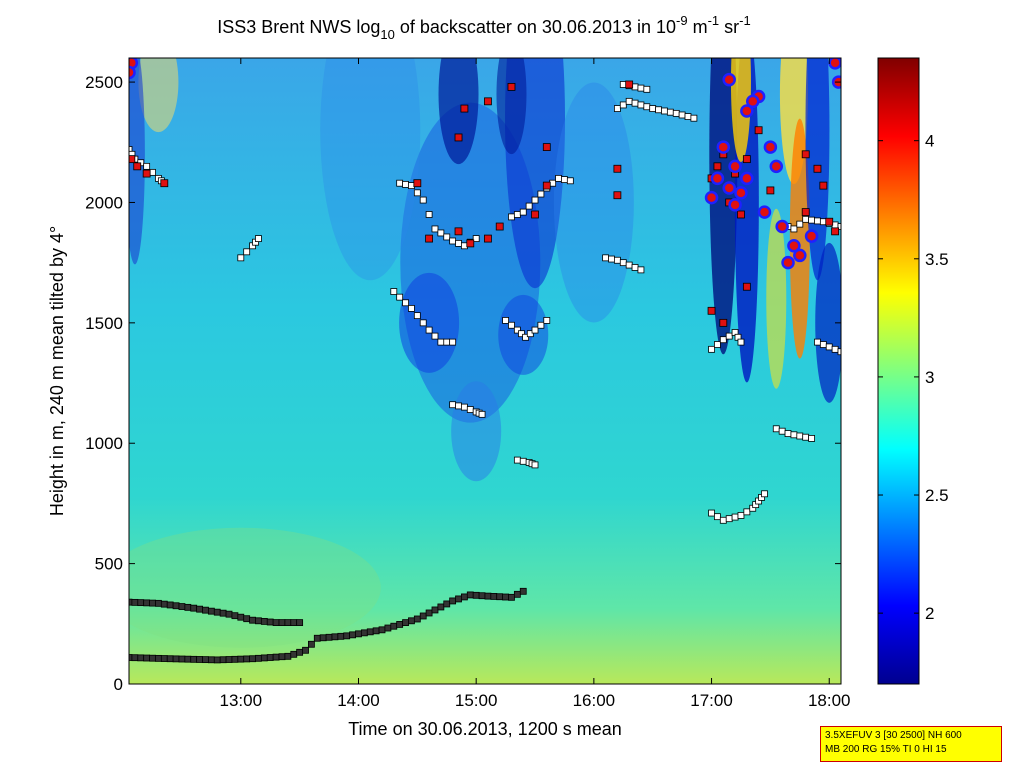 The width and height of the screenshot is (1023, 767). I want to click on y-tick-label: 1000, so click(104, 443).